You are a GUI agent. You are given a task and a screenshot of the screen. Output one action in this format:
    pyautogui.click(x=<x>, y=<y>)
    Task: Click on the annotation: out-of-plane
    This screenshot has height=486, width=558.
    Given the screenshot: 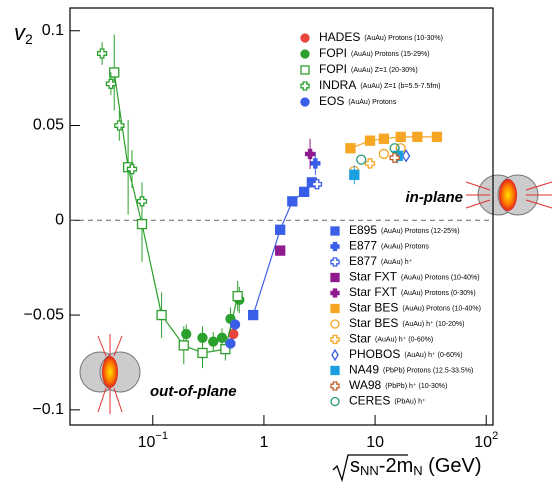 What is the action you would take?
    pyautogui.click(x=193, y=391)
    